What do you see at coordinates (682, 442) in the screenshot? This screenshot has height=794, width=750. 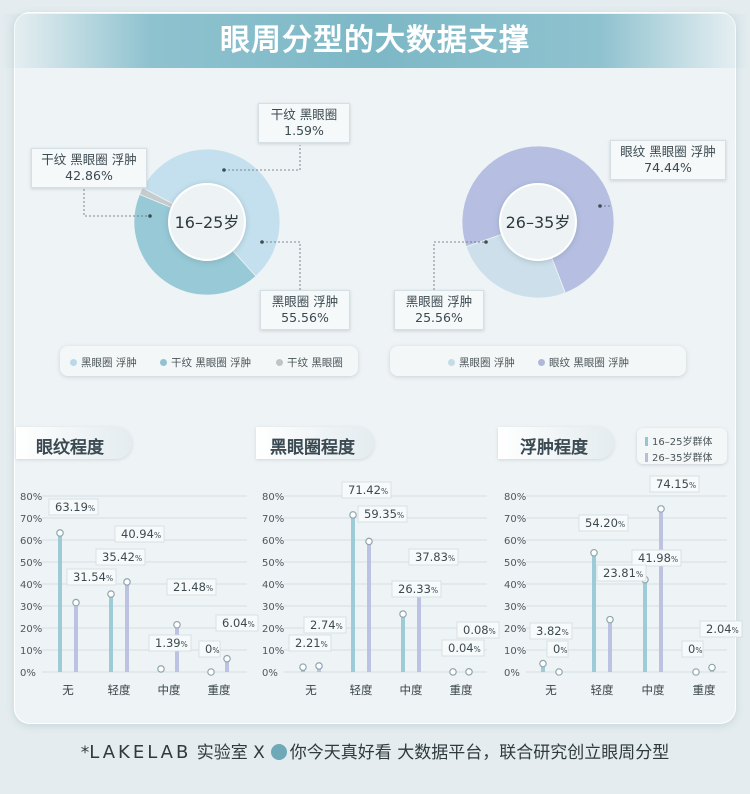 I see `legend-label: 16–25岁群体` at bounding box center [682, 442].